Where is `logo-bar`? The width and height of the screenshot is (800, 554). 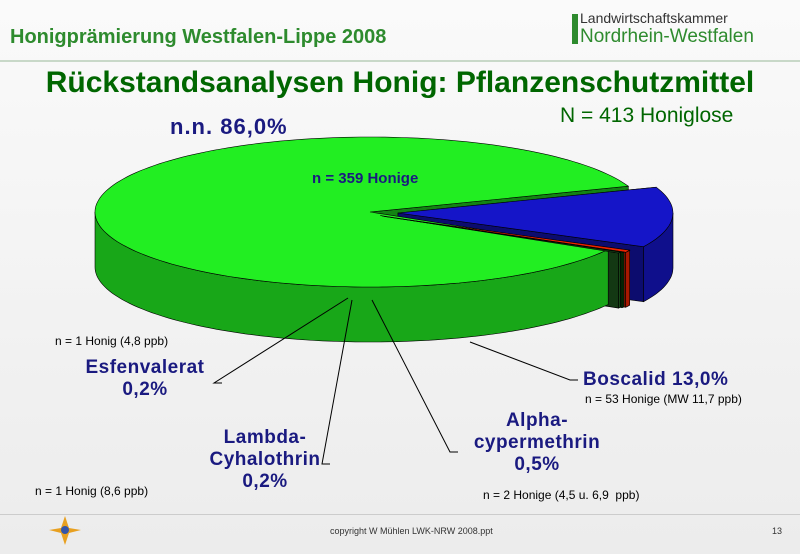
logo-bar is located at coordinates (575, 29).